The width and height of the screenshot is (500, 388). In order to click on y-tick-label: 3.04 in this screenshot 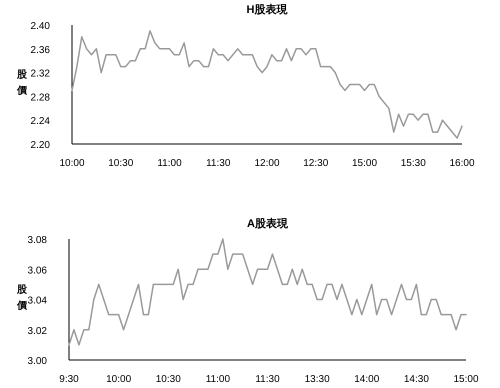, I will do `click(38, 301)`.